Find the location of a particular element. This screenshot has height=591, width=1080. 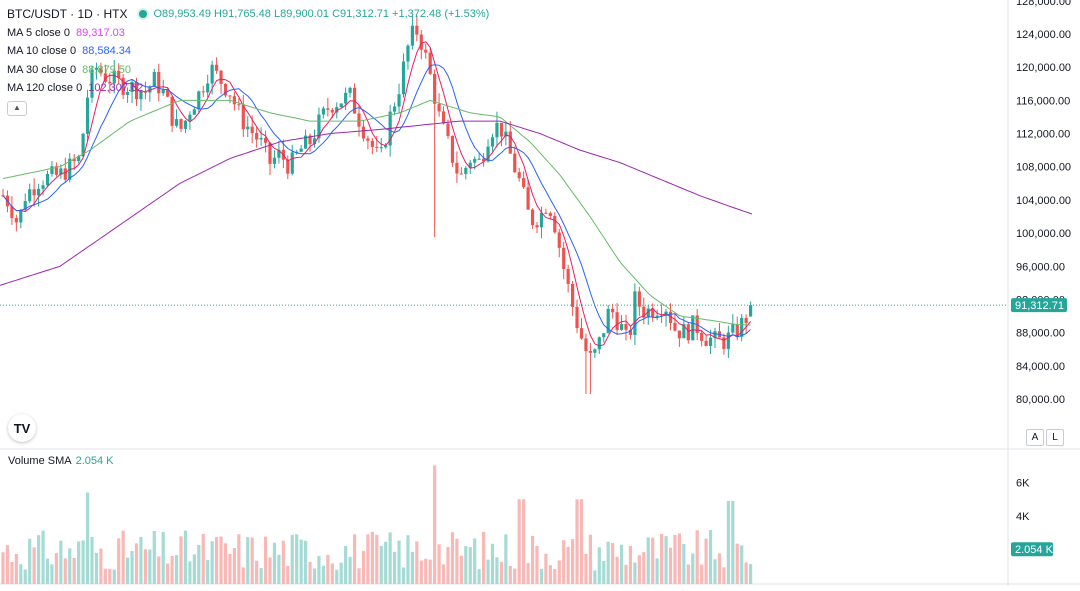

high-label: H is located at coordinates (218, 14).